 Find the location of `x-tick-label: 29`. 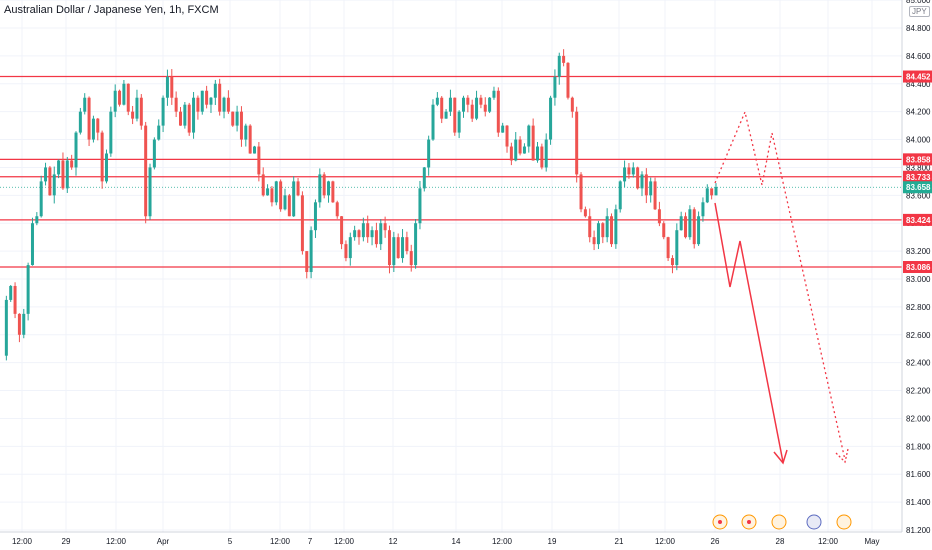

x-tick-label: 29 is located at coordinates (66, 541).